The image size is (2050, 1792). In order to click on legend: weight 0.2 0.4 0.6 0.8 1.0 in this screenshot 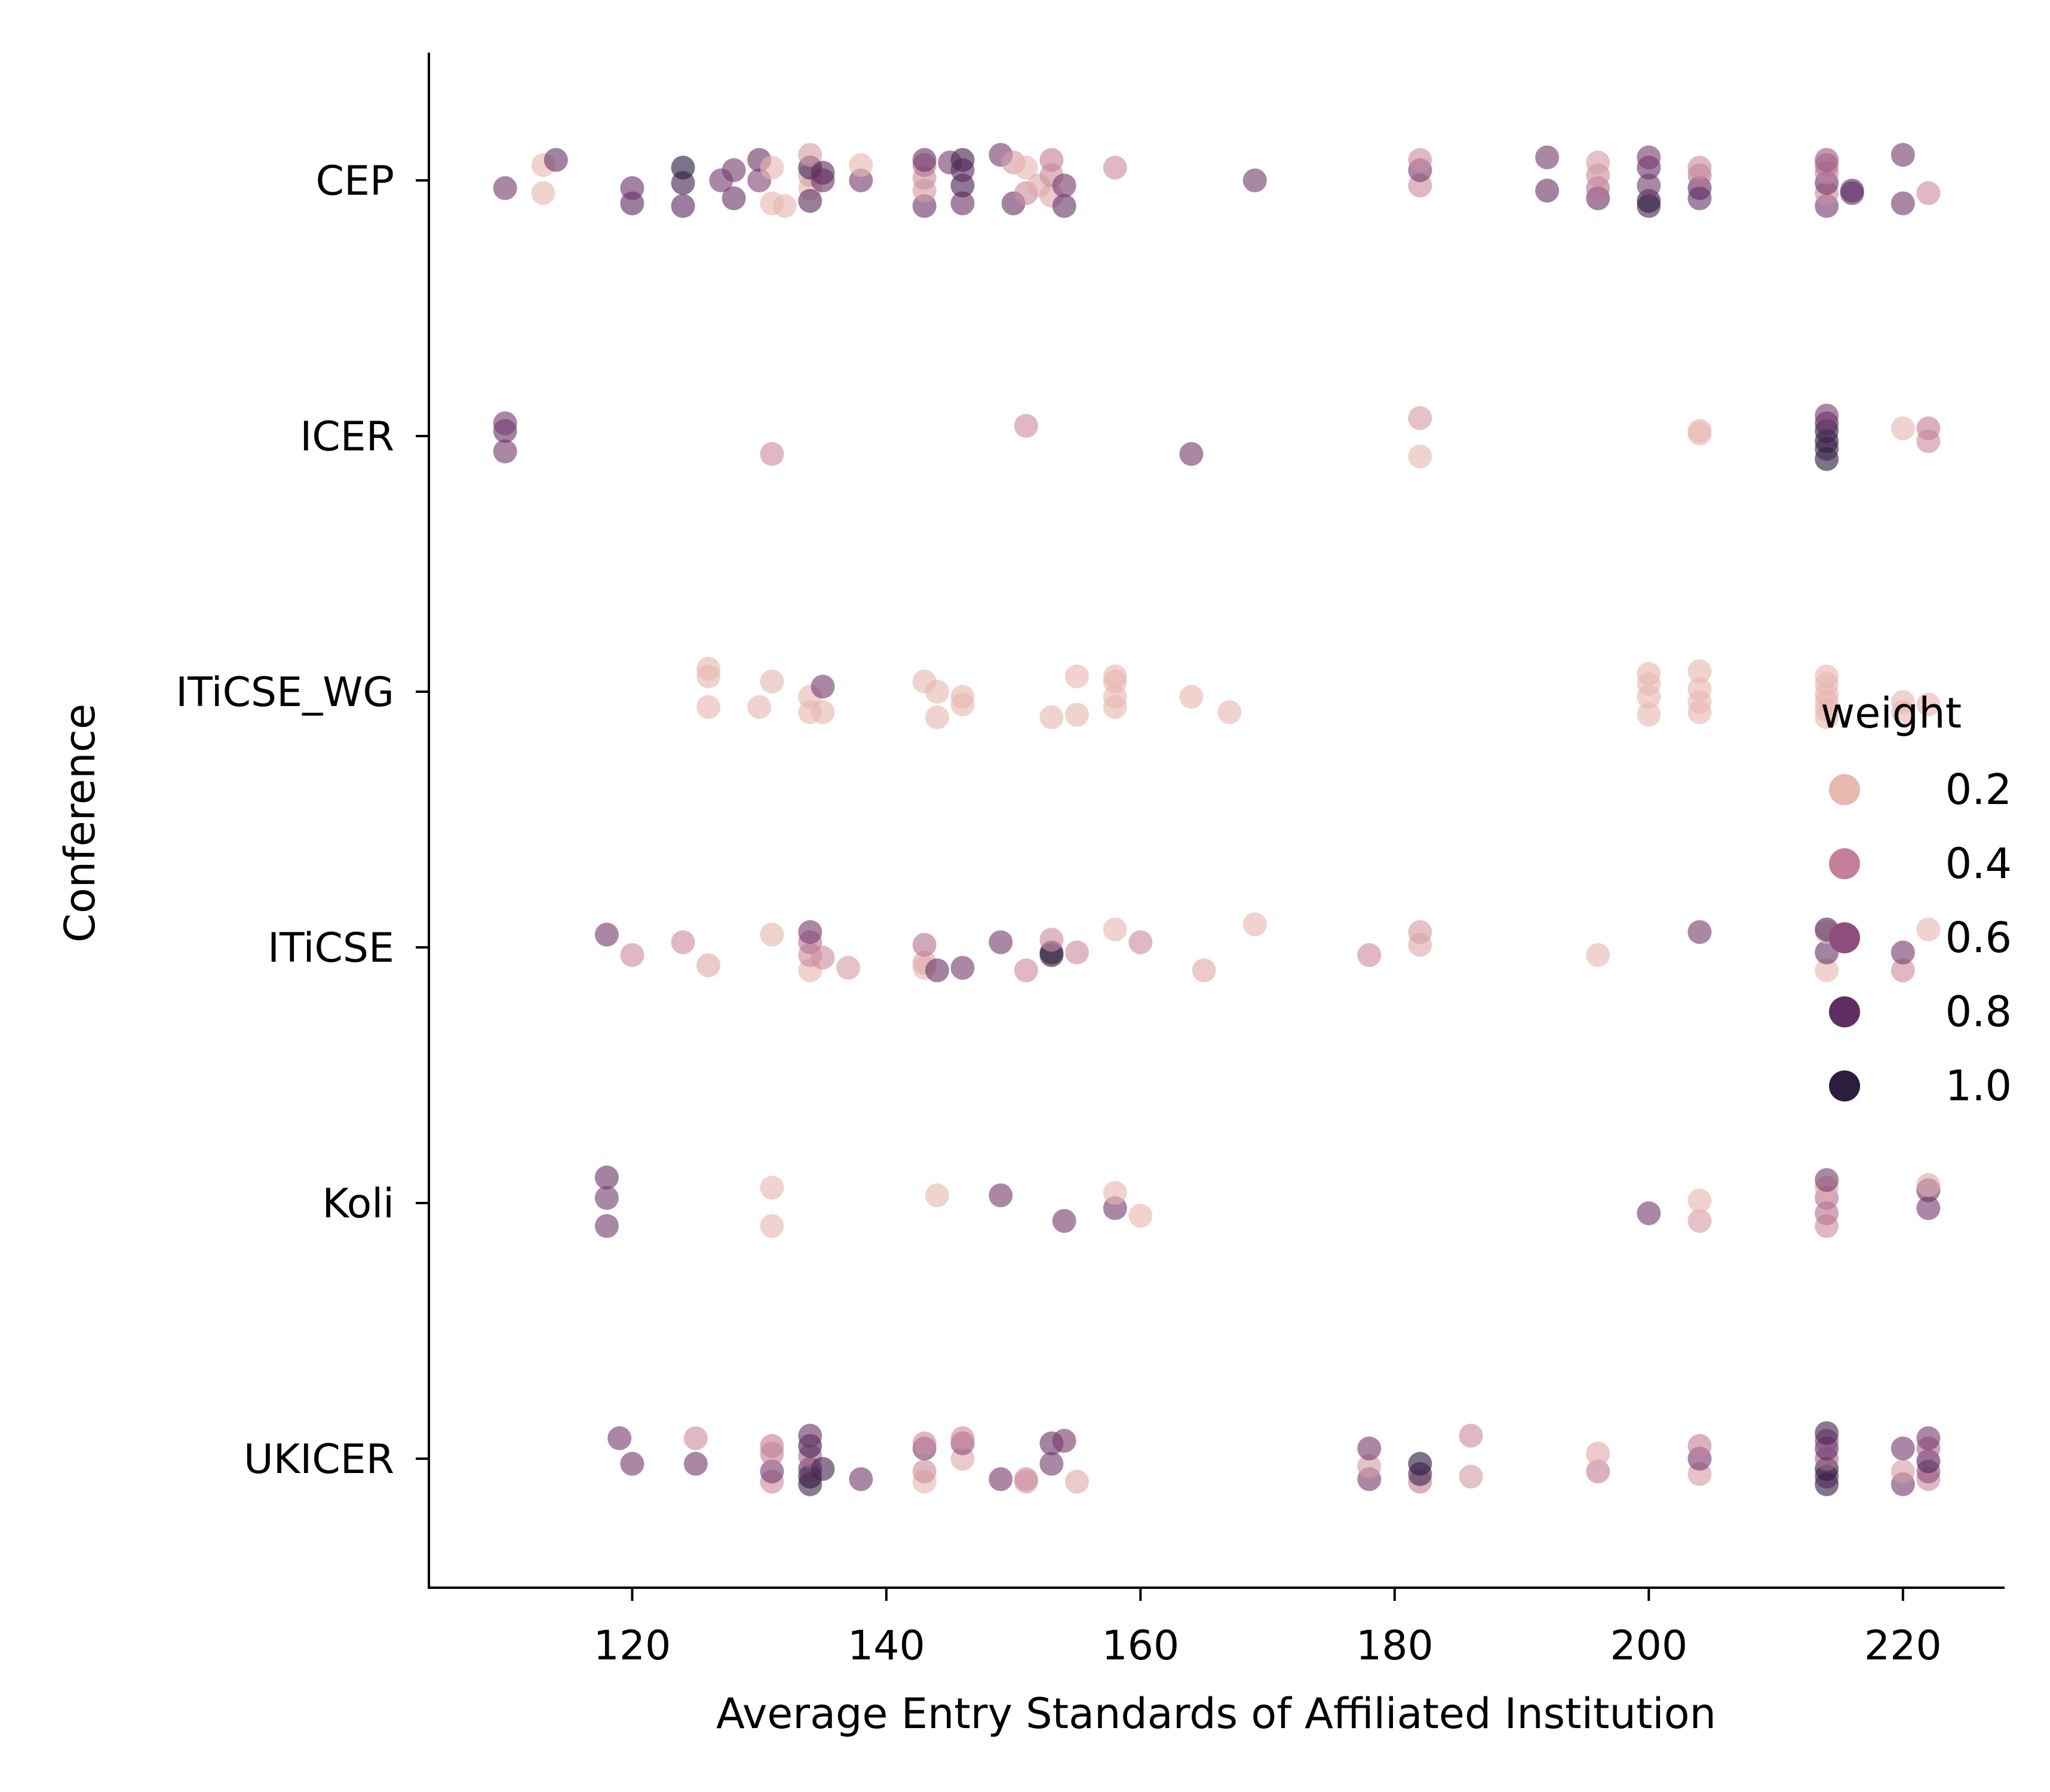, I will do `click(1916, 900)`.